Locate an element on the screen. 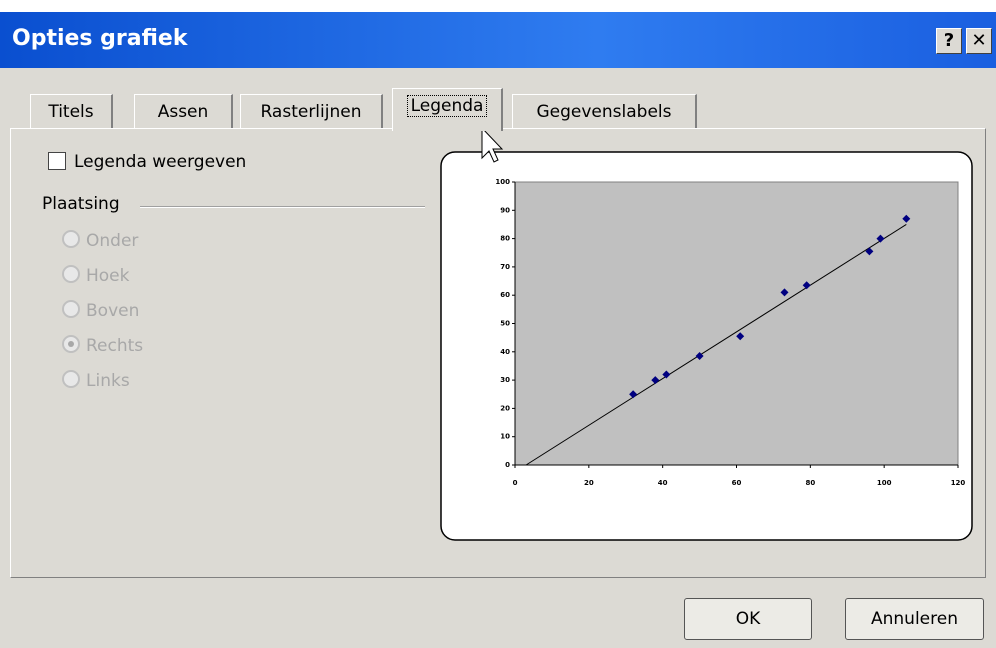 This screenshot has width=996, height=648. title-bar: Opties grafiek ? ✕ is located at coordinates (498, 40).